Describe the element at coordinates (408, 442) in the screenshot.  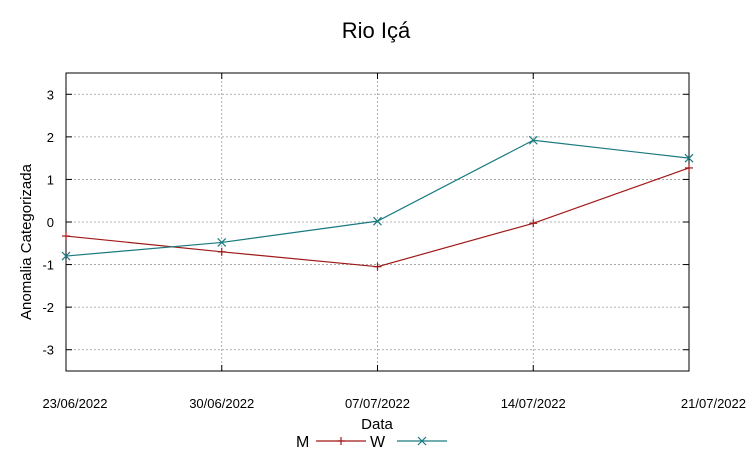
I see `legend-entry-W: W` at that location.